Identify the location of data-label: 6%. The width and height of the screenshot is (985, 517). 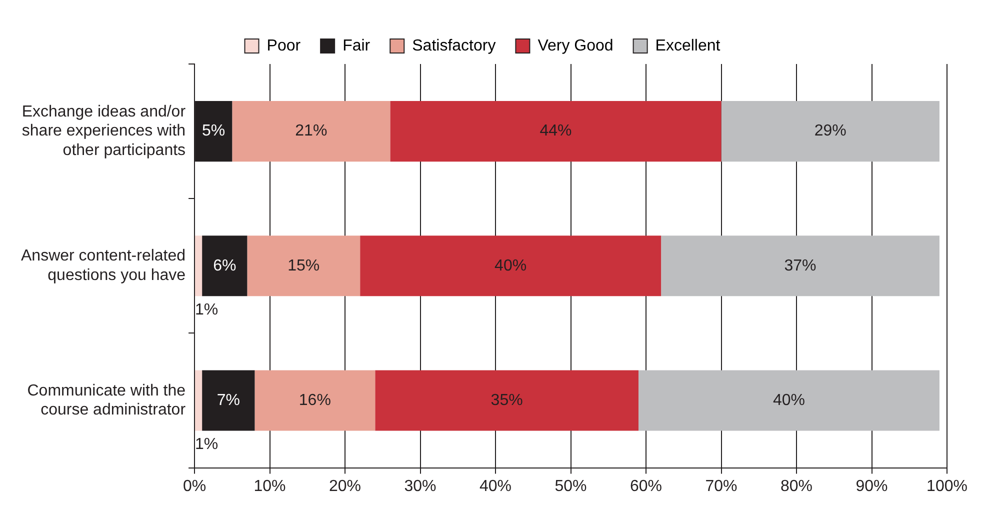
(224, 265).